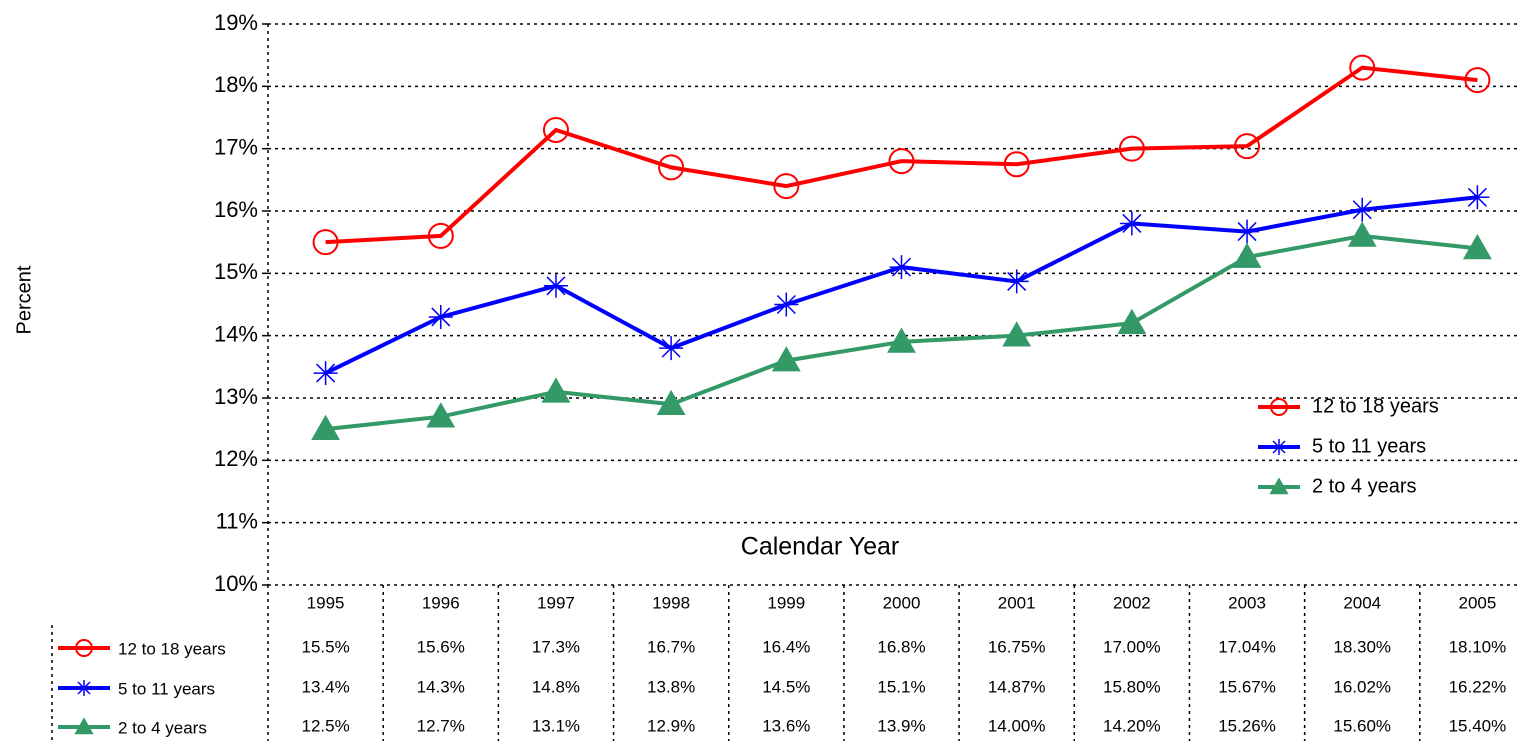 The width and height of the screenshot is (1517, 741). I want to click on table-cell: 17.00%, so click(1132, 646).